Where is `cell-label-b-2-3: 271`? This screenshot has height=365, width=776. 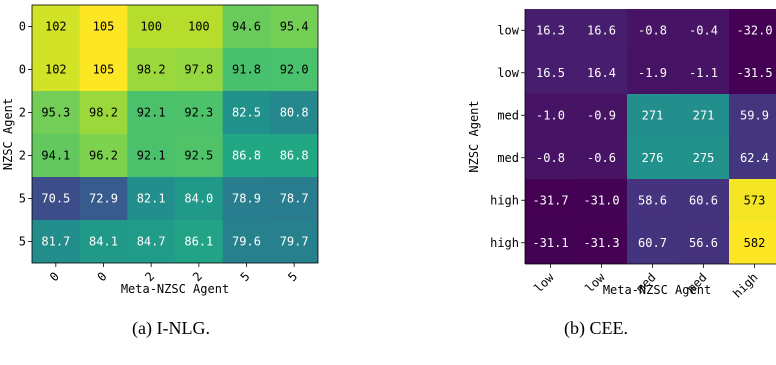 cell-label-b-2-3: 271 is located at coordinates (704, 115).